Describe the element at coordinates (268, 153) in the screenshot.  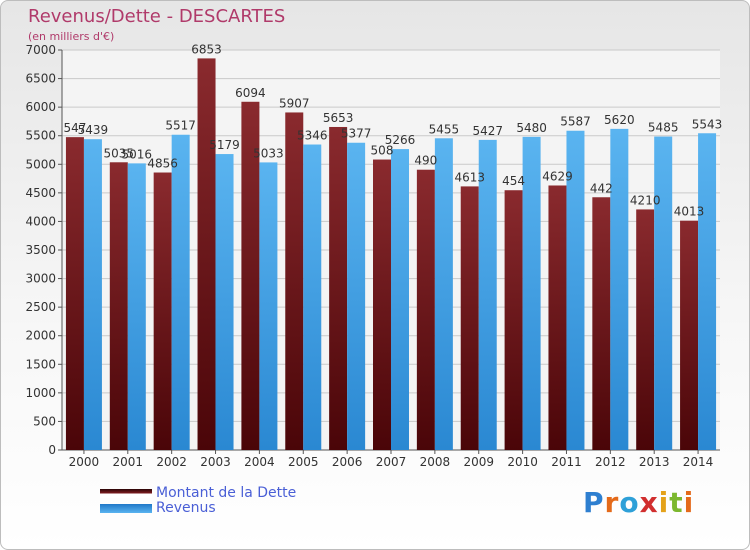
I see `data-label: 5033` at that location.